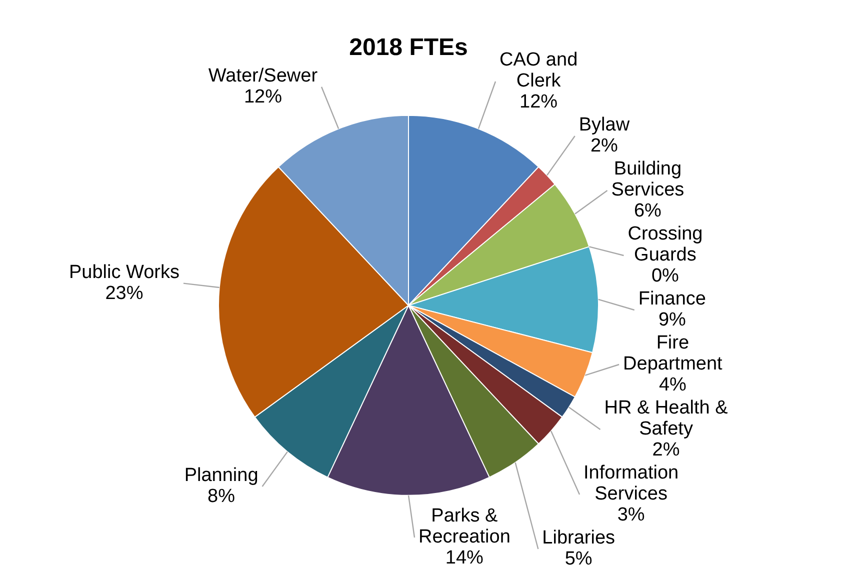 The height and width of the screenshot is (572, 857). I want to click on slice-label: Libraries, so click(579, 538).